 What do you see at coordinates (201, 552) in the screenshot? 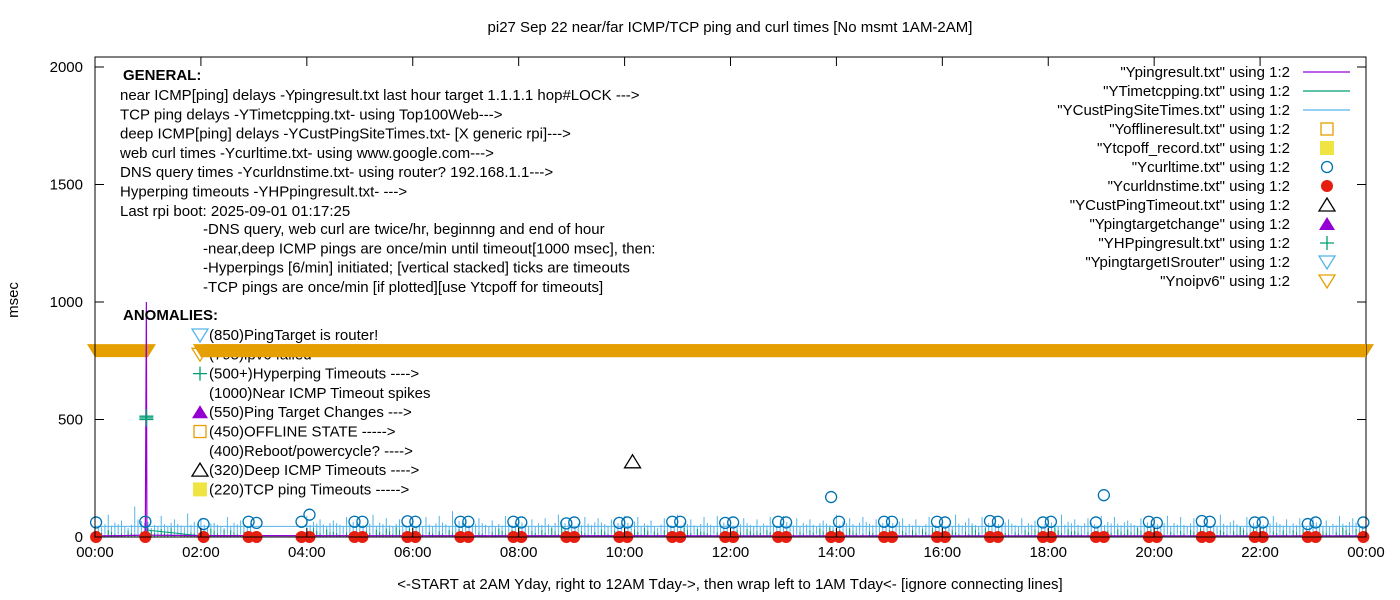
I see `x-tick-label: 02:00` at bounding box center [201, 552].